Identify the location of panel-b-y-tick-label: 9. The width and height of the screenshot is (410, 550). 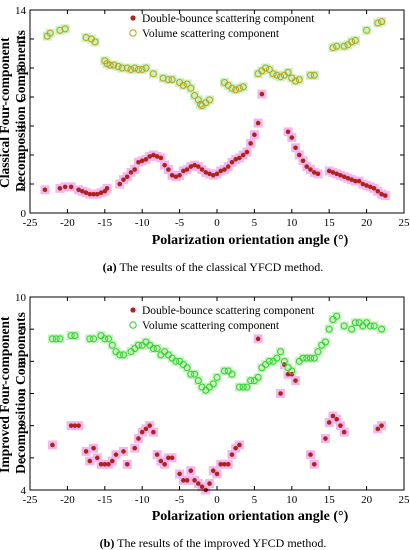
(24, 330).